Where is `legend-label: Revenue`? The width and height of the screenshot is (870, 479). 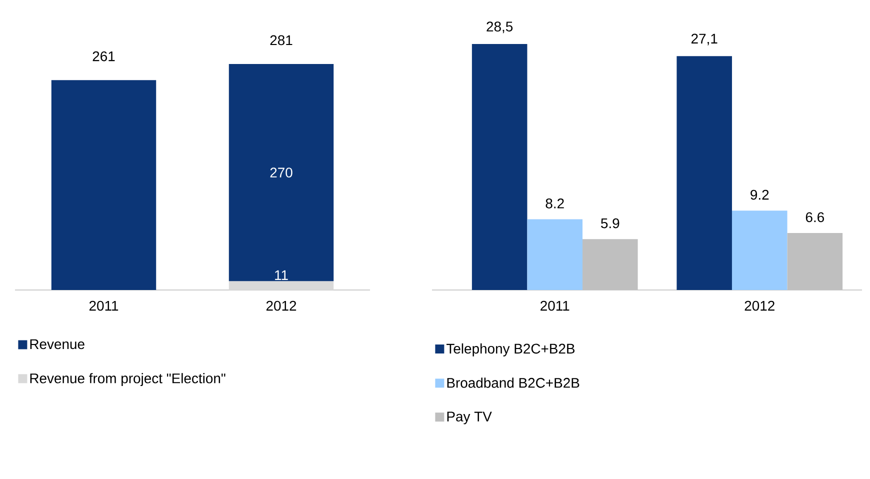 legend-label: Revenue is located at coordinates (57, 344).